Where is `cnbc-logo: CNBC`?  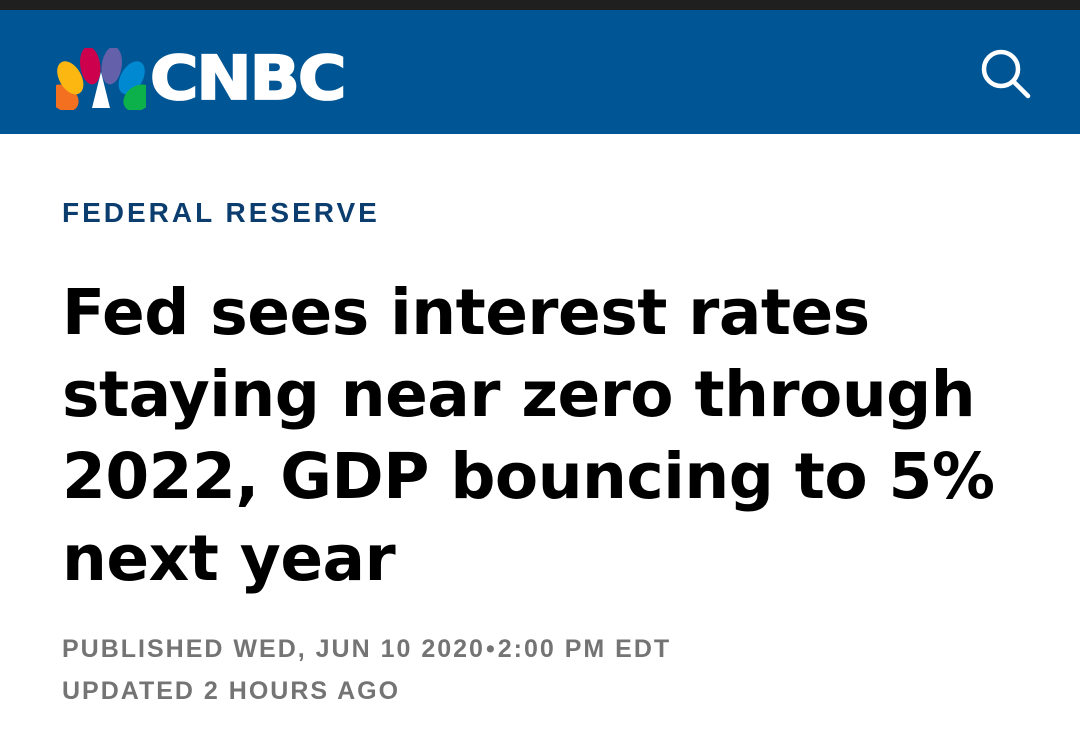 cnbc-logo: CNBC is located at coordinates (201, 78).